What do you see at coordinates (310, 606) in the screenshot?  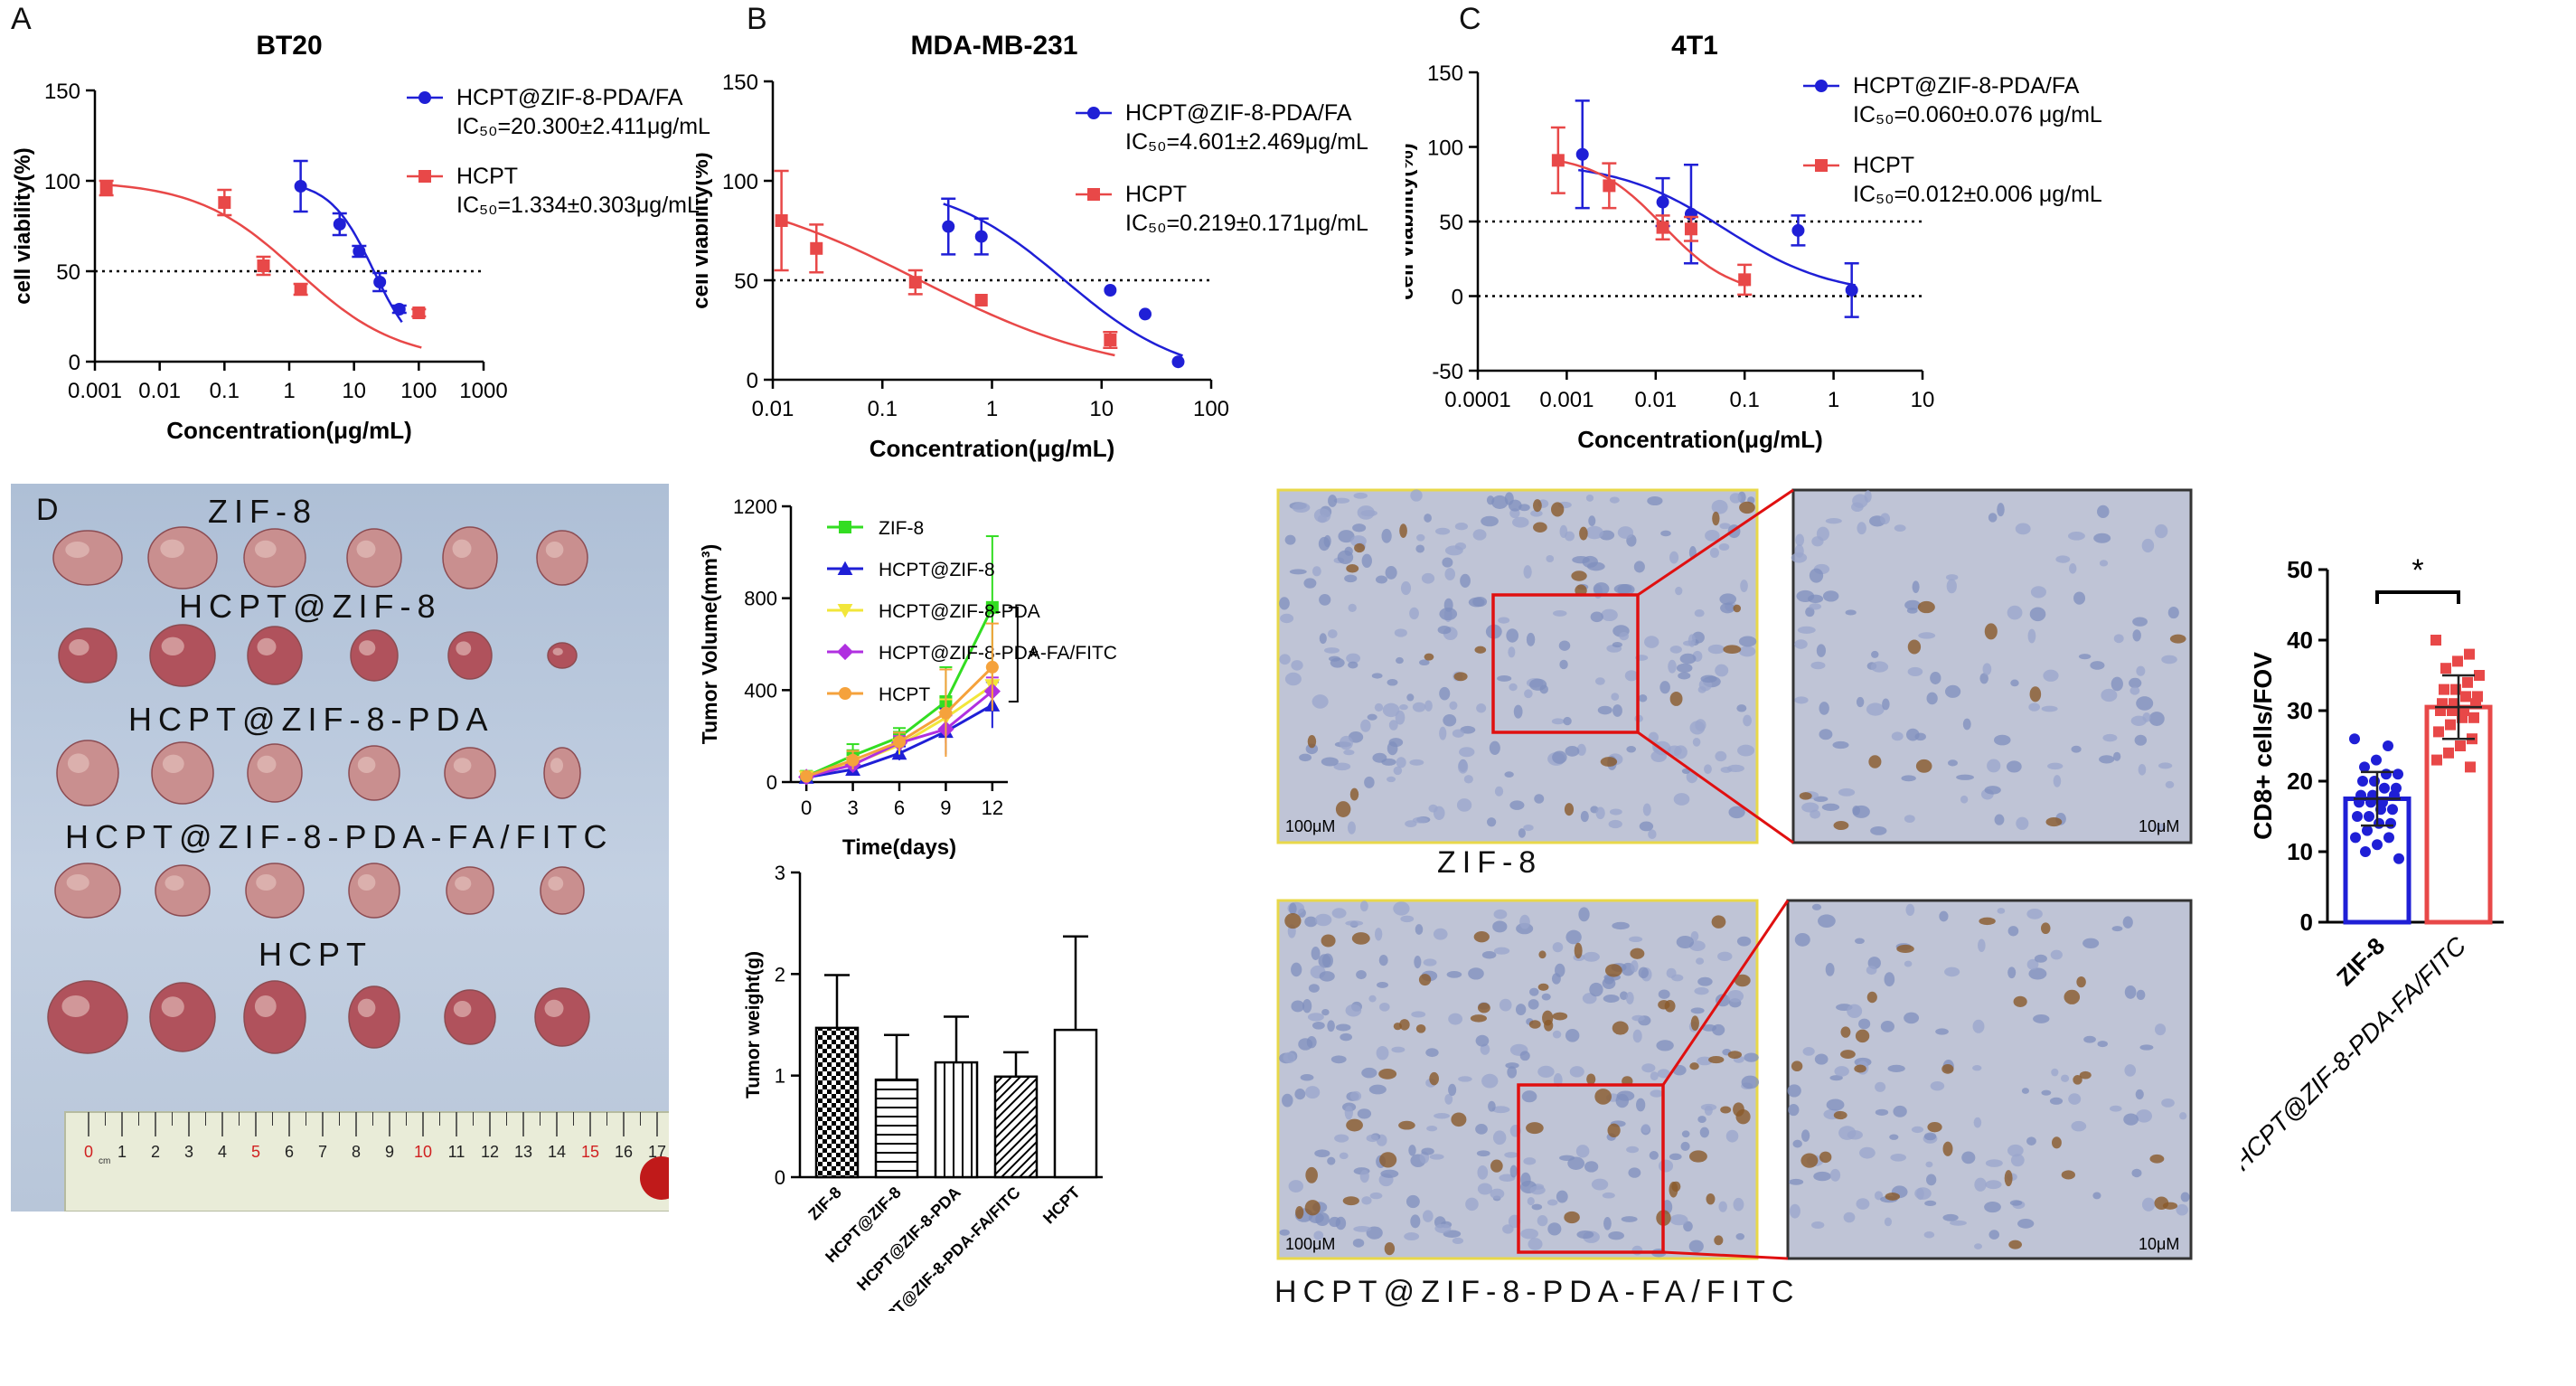 I see `photo-row-label-hcpt-zif8: HCPT@ZIF-8` at bounding box center [310, 606].